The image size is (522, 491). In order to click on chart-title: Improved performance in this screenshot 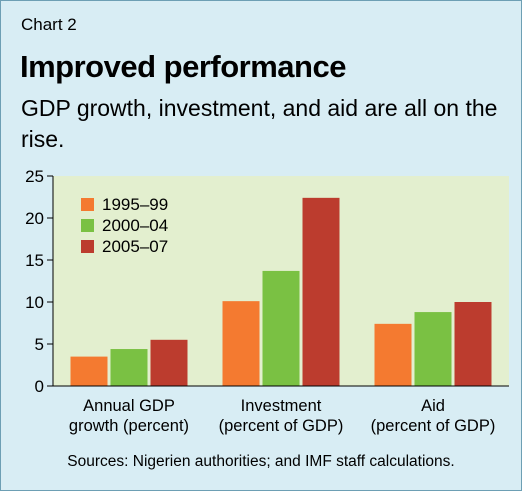, I will do `click(183, 66)`.